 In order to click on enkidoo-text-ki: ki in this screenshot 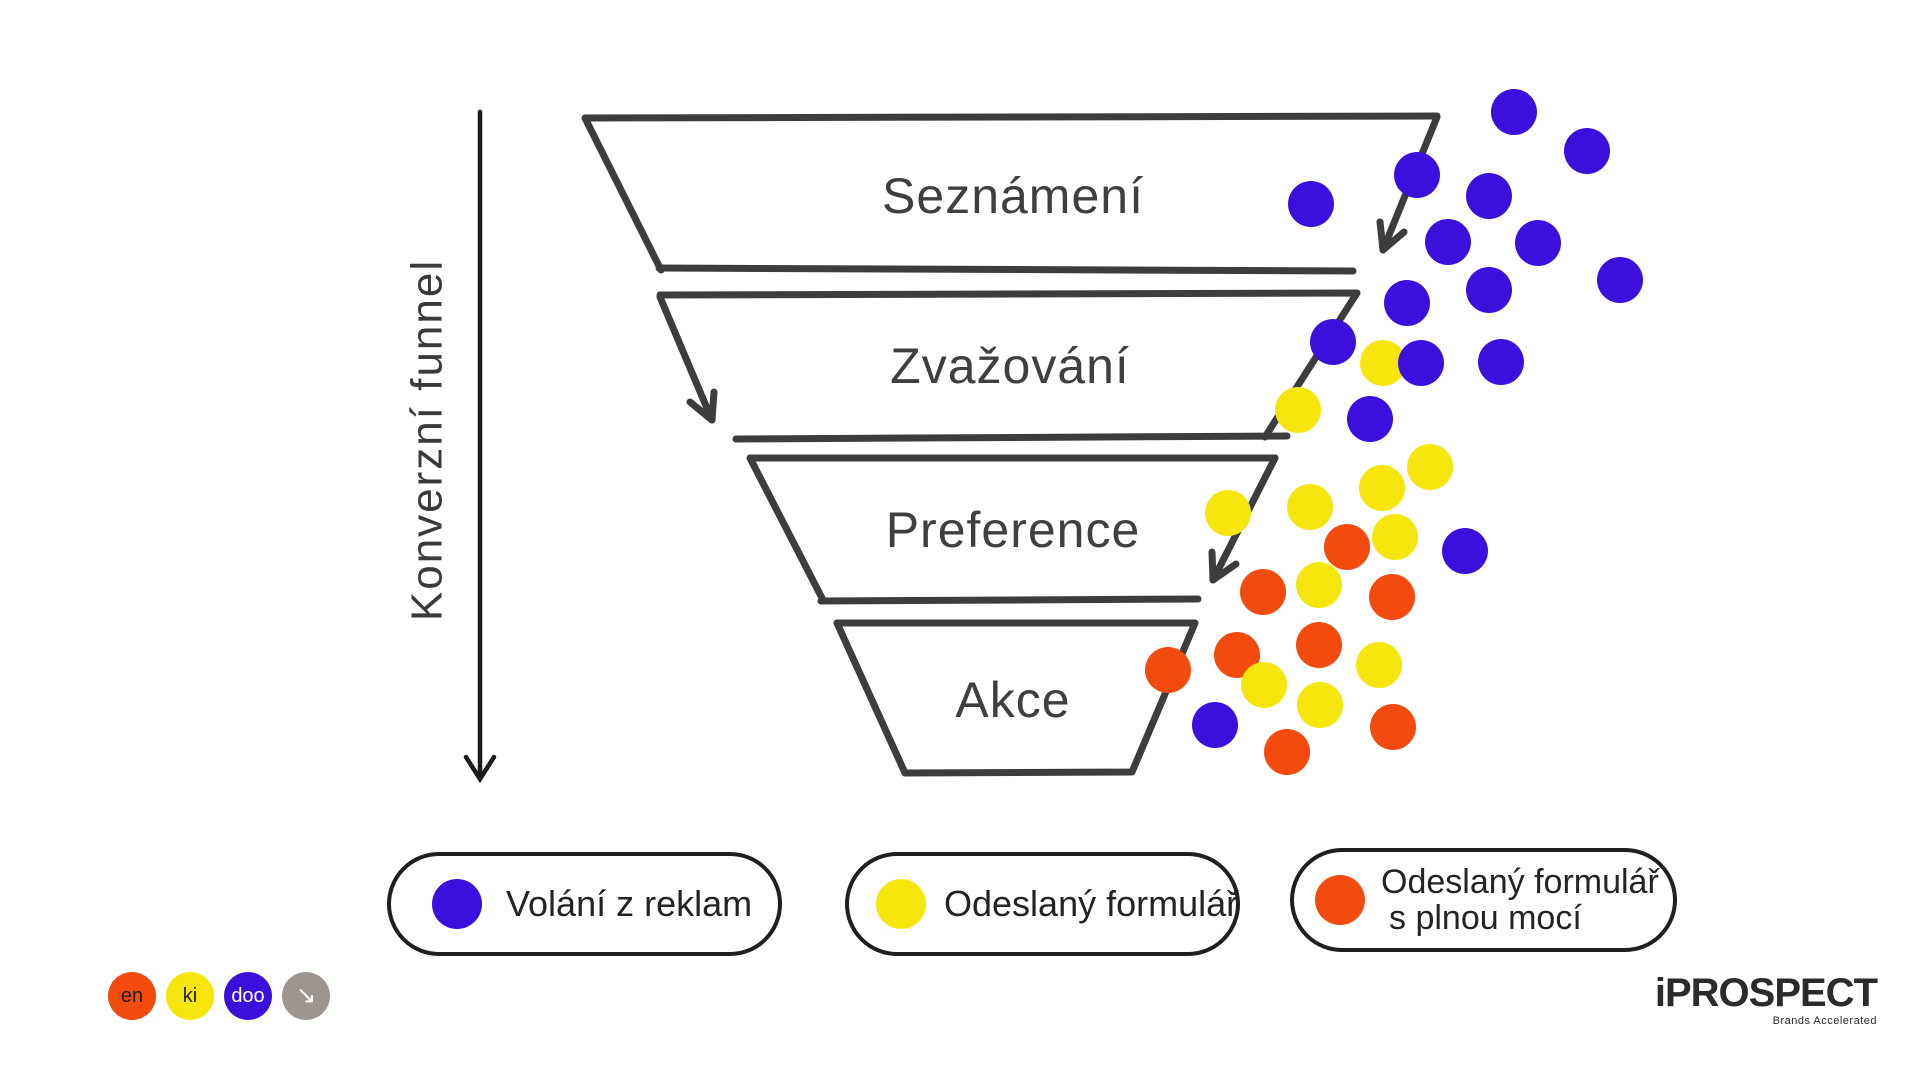, I will do `click(190, 995)`.